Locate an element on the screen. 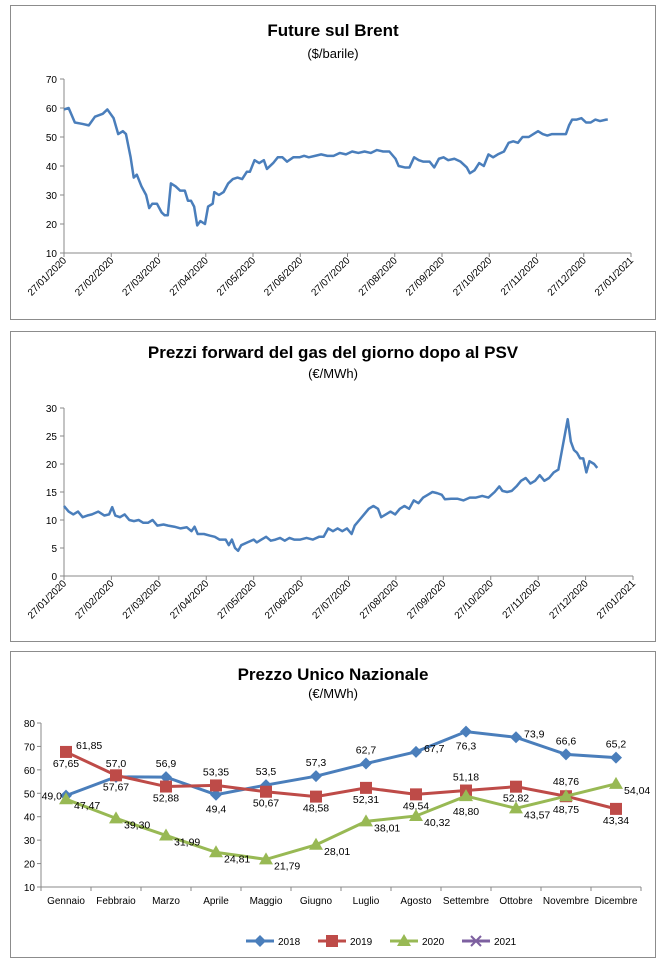  data-label: 53,5 is located at coordinates (266, 772).